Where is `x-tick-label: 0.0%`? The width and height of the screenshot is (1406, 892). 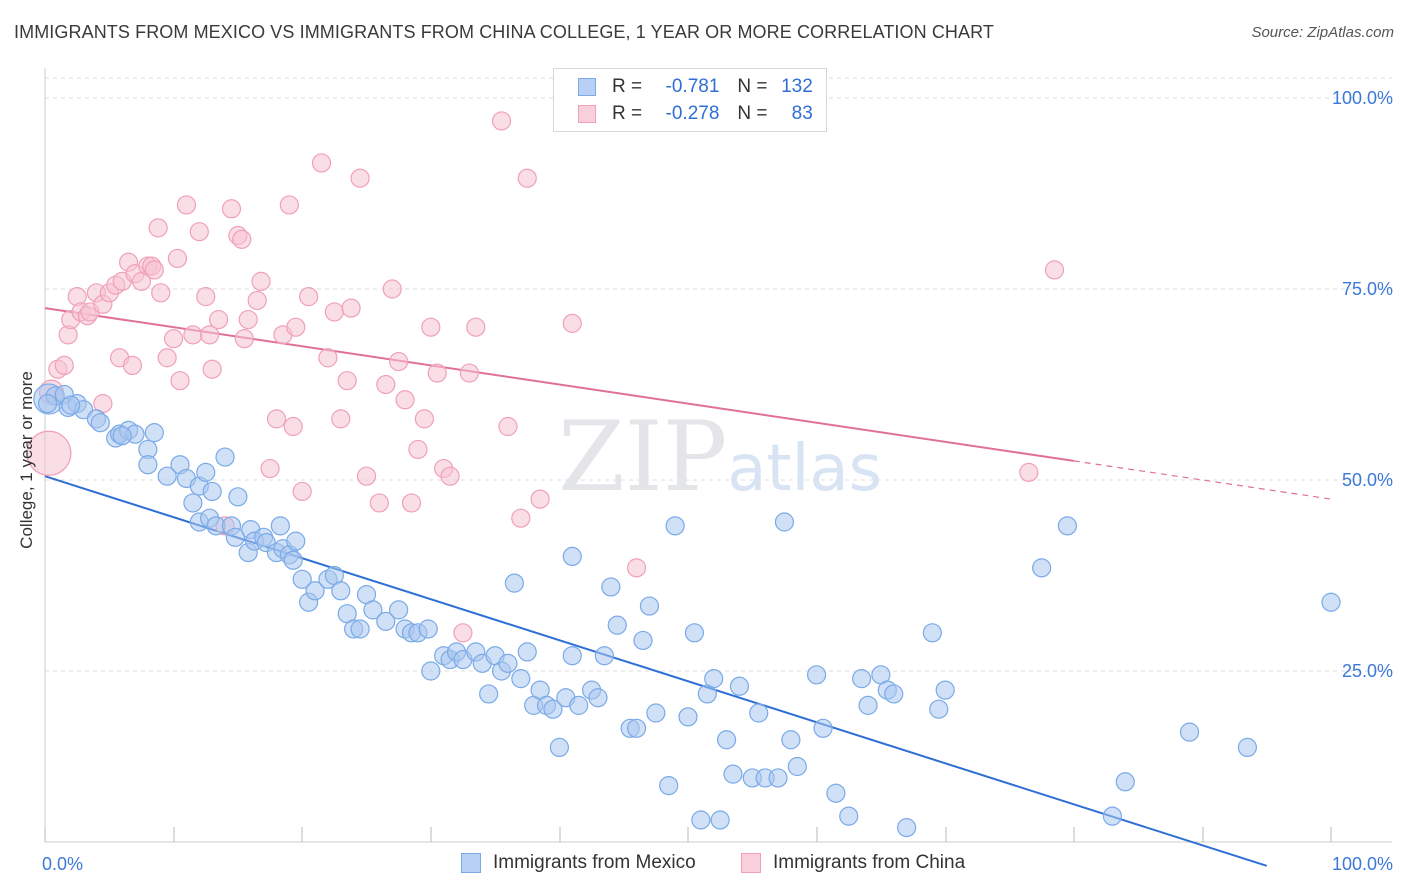 x-tick-label: 0.0% is located at coordinates (62, 864).